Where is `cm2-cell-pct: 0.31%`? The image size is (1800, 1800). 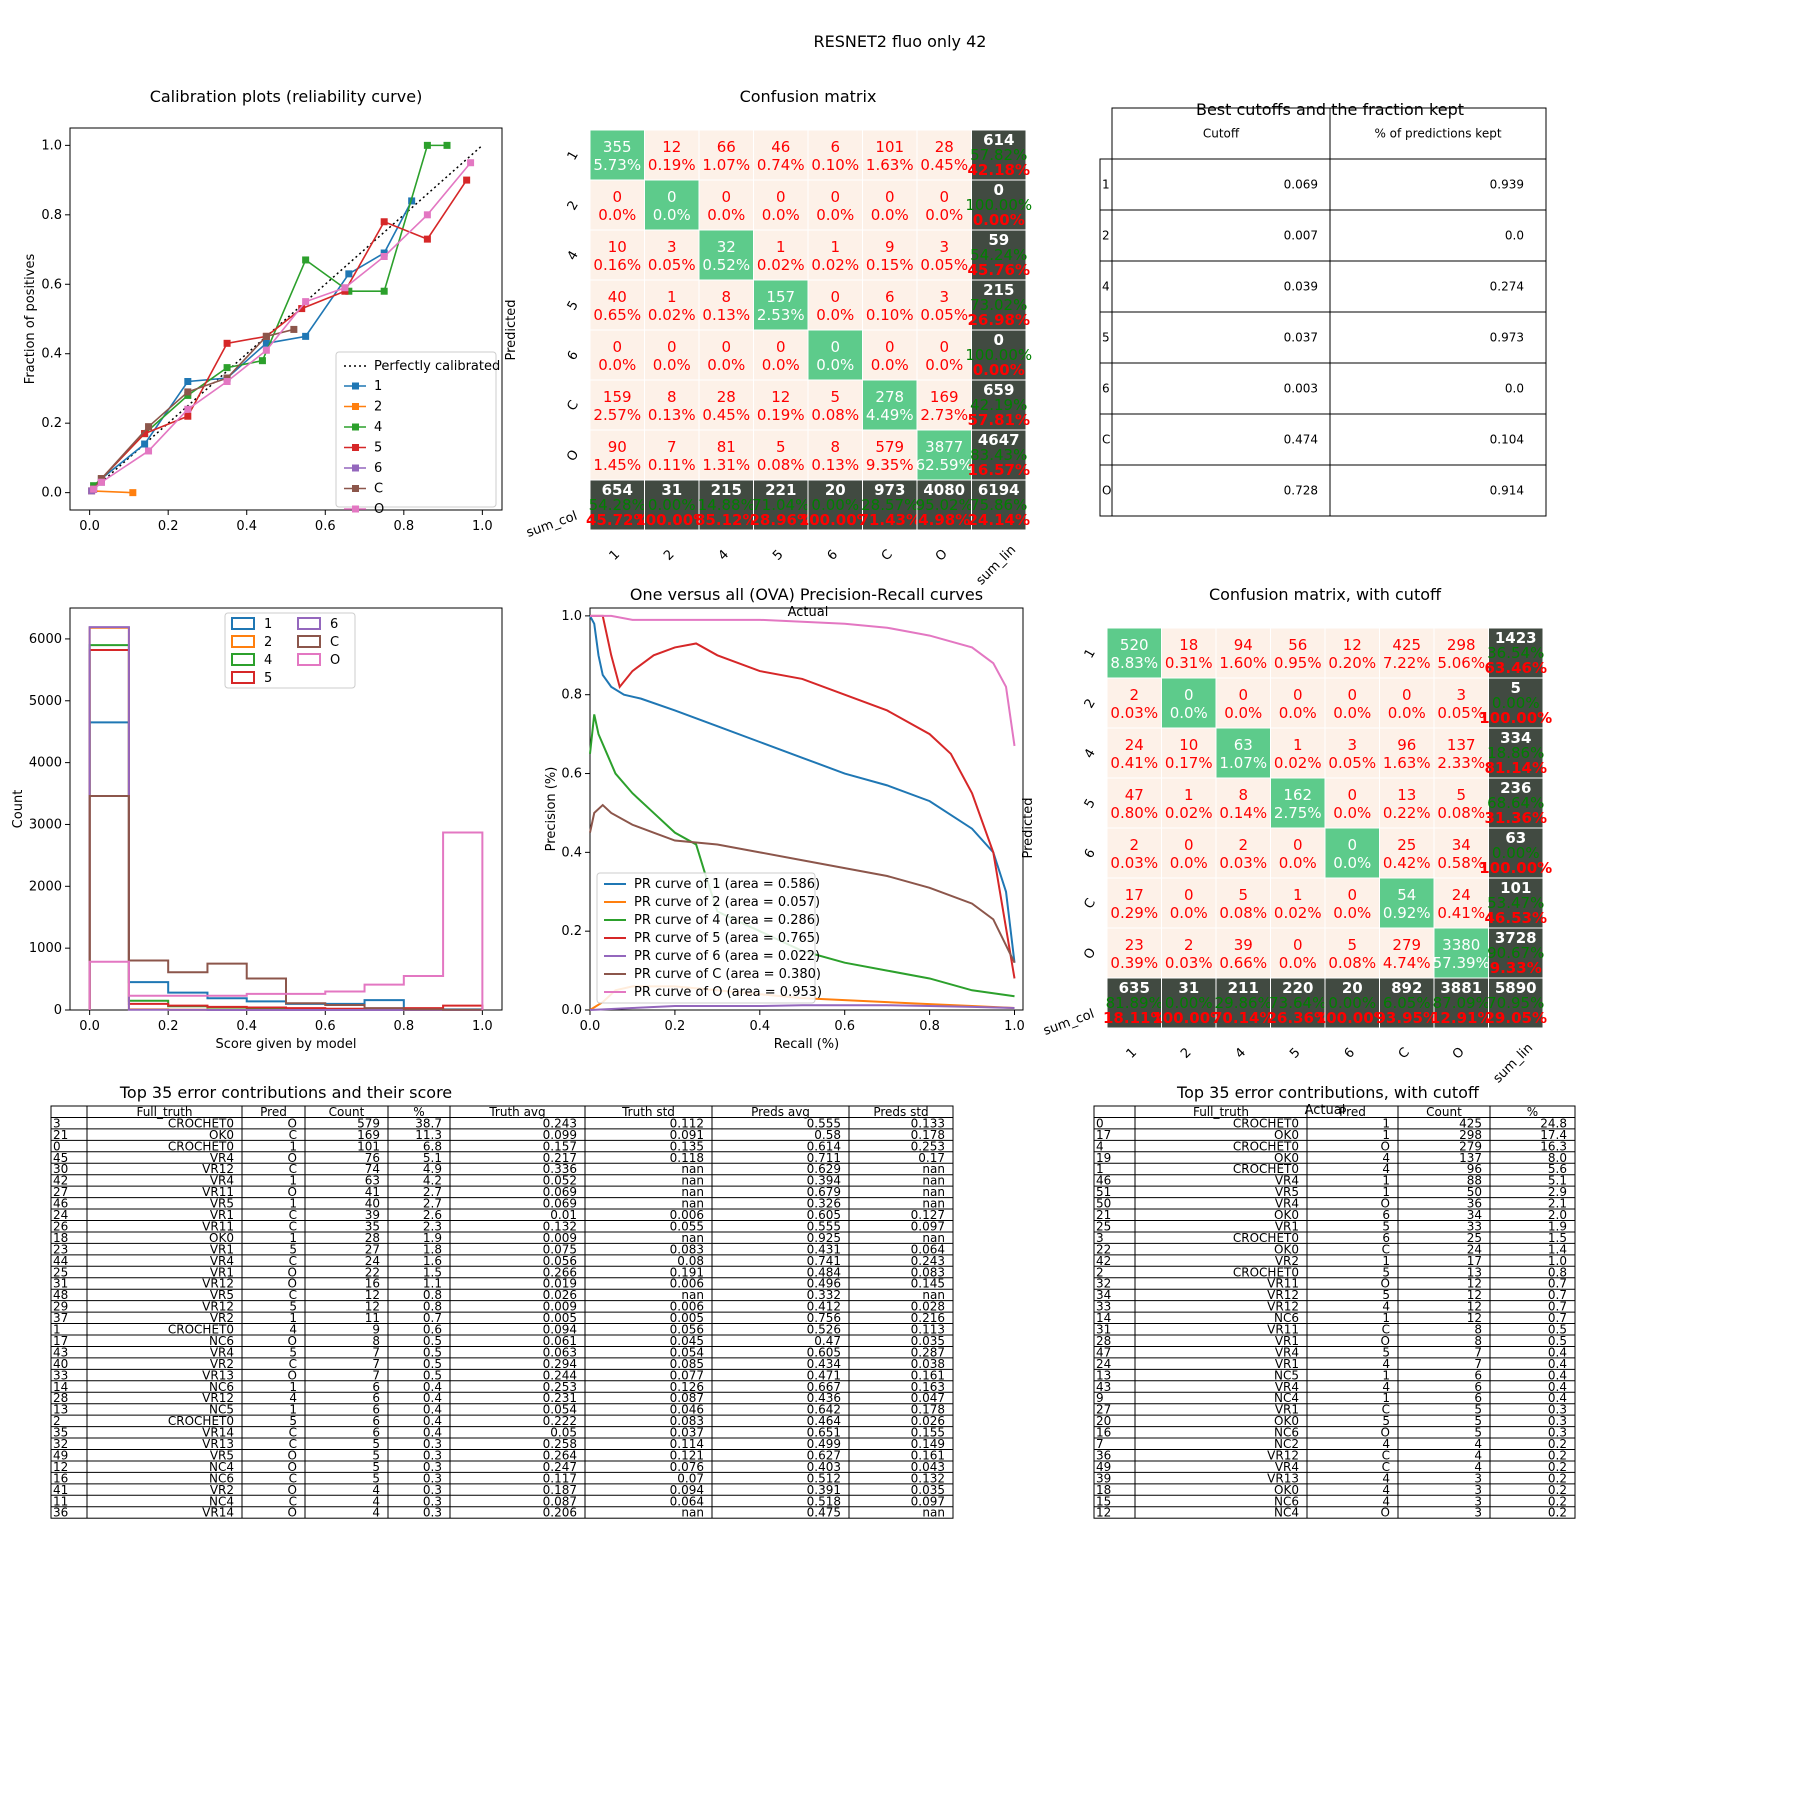 cm2-cell-pct: 0.31% is located at coordinates (1189, 663).